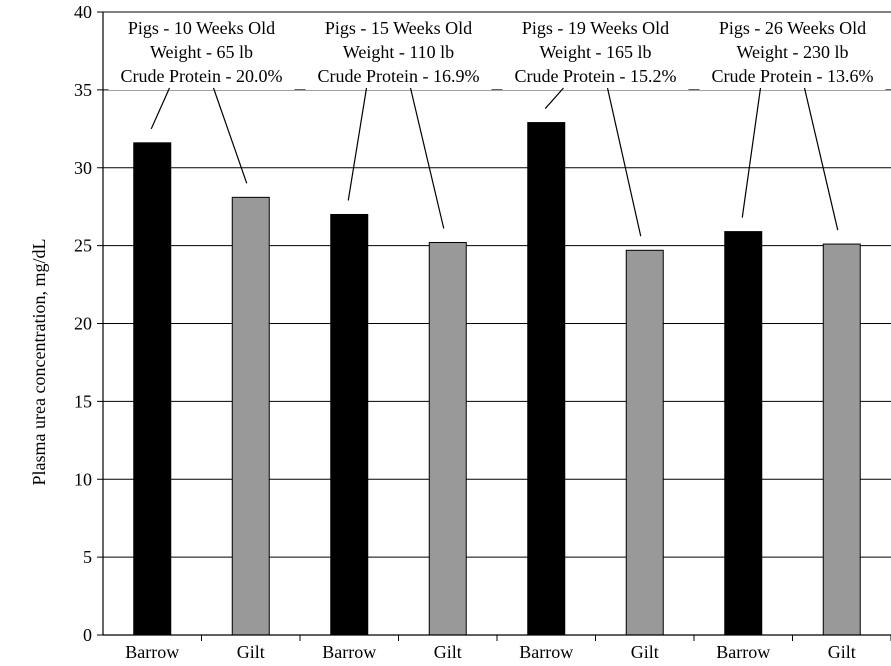 This screenshot has width=891, height=666. I want to click on annotation-line: Weight - 165 lb, so click(595, 52).